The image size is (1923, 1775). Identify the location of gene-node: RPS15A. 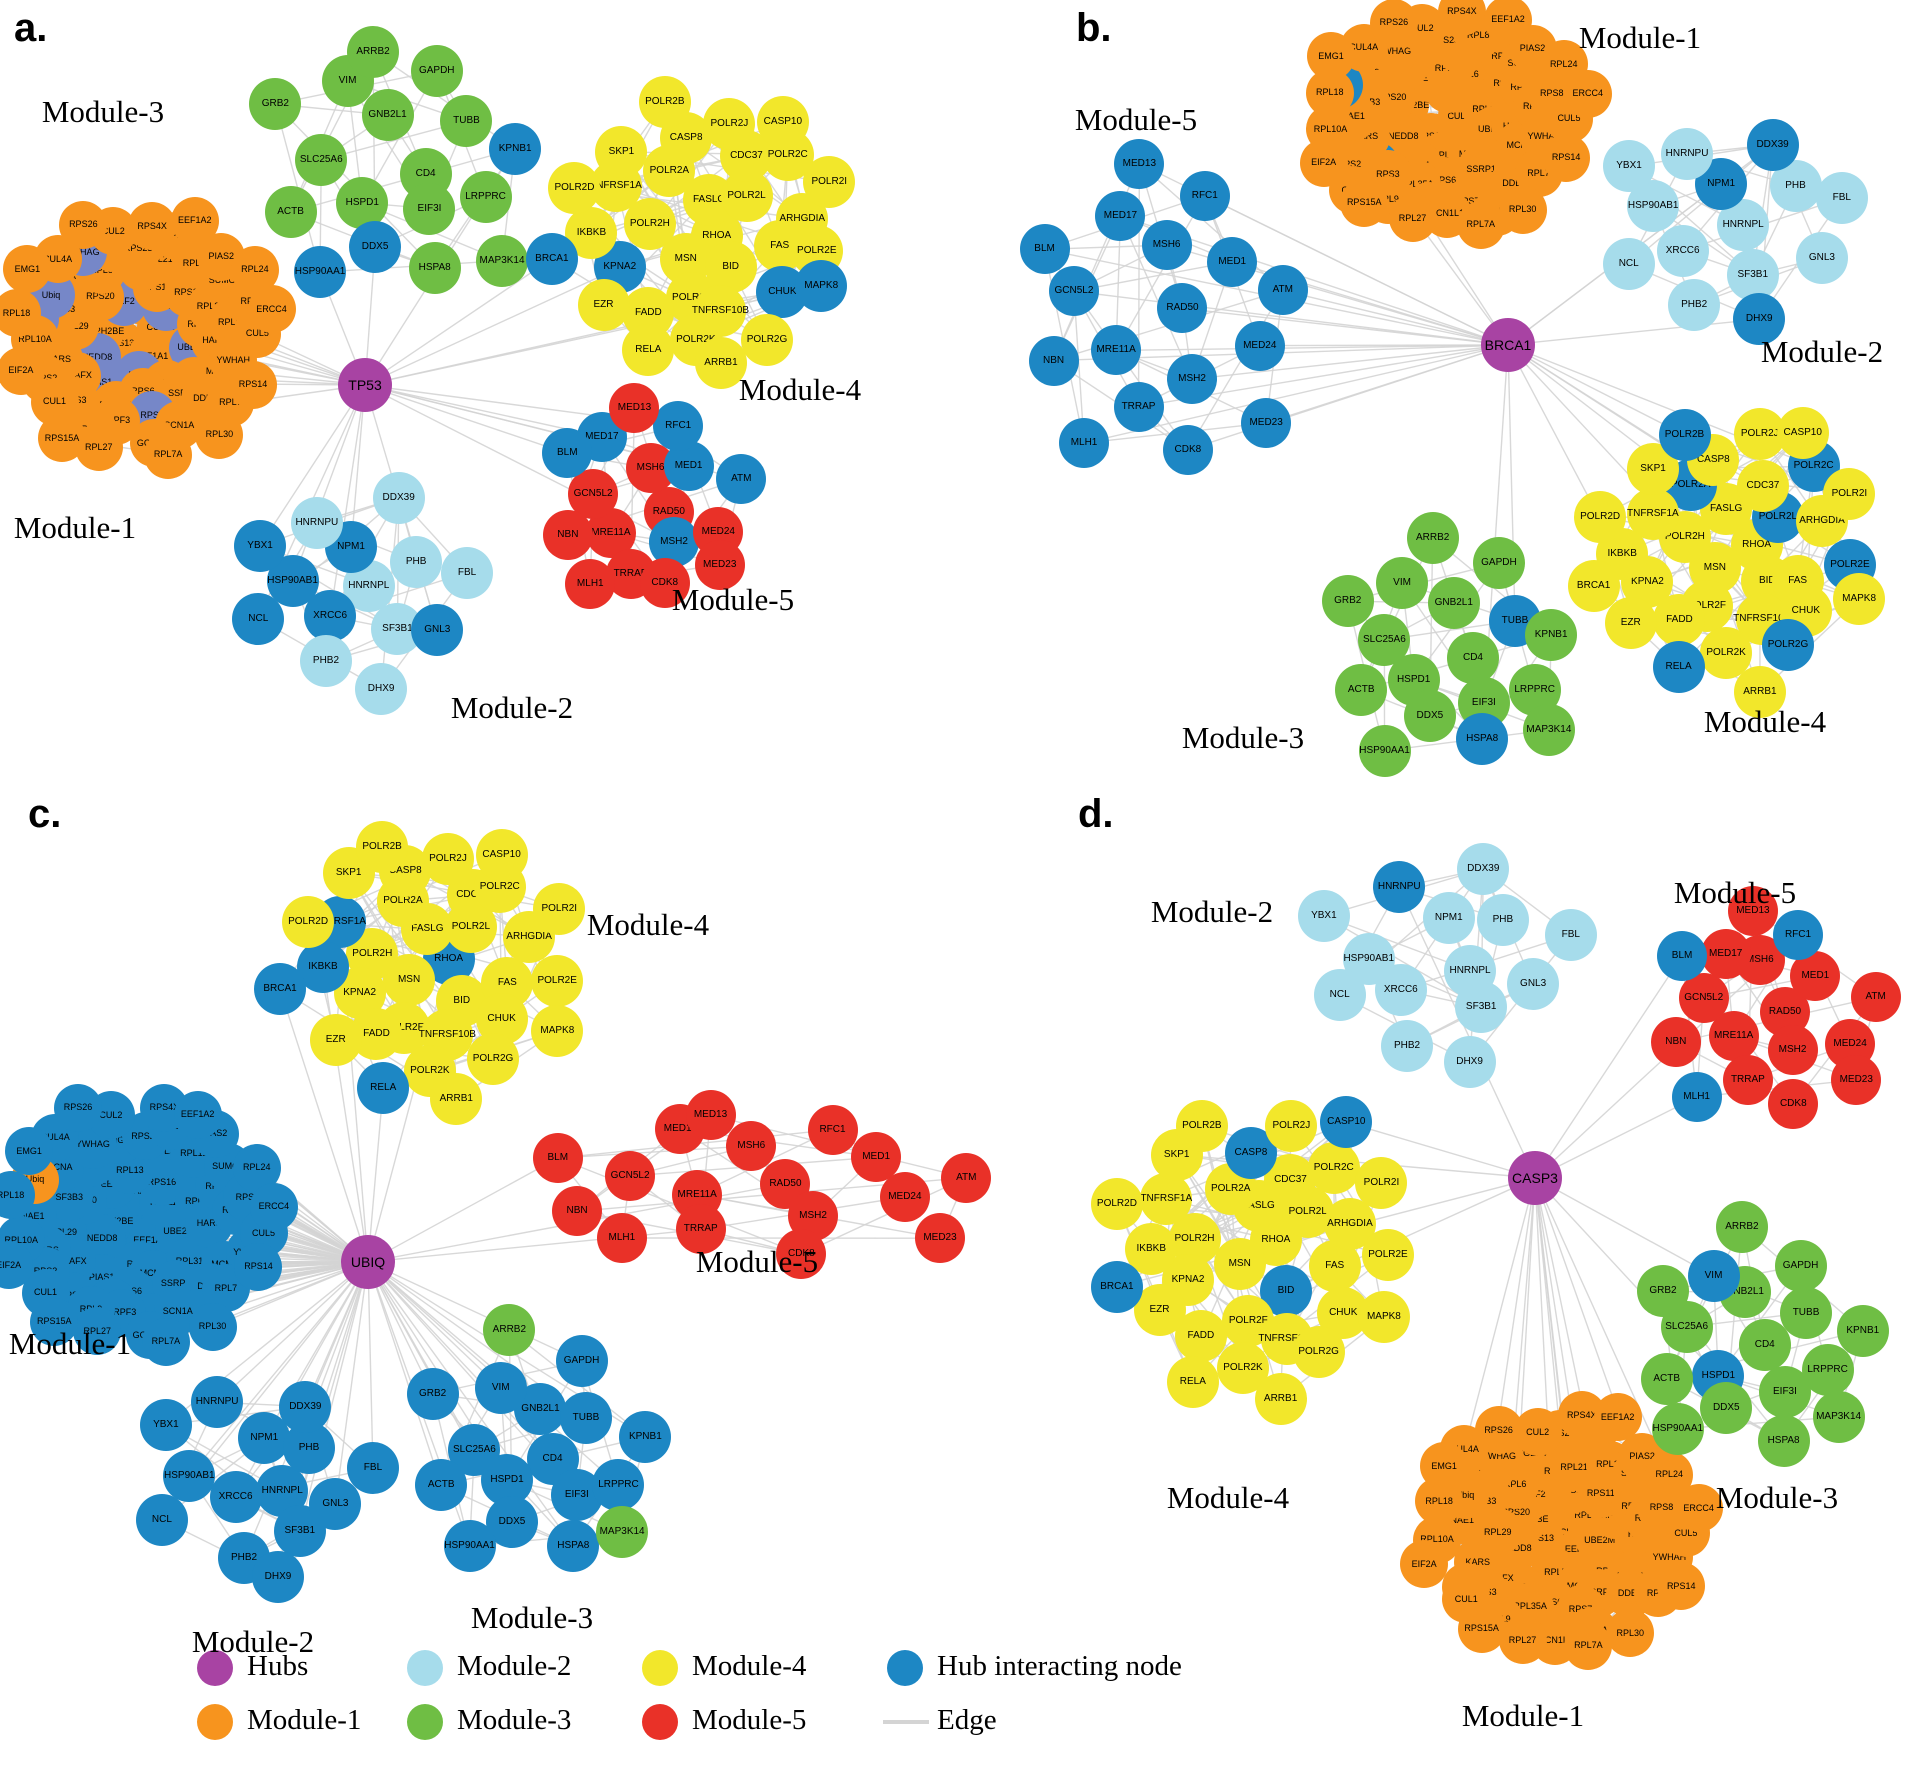
(1481, 1628).